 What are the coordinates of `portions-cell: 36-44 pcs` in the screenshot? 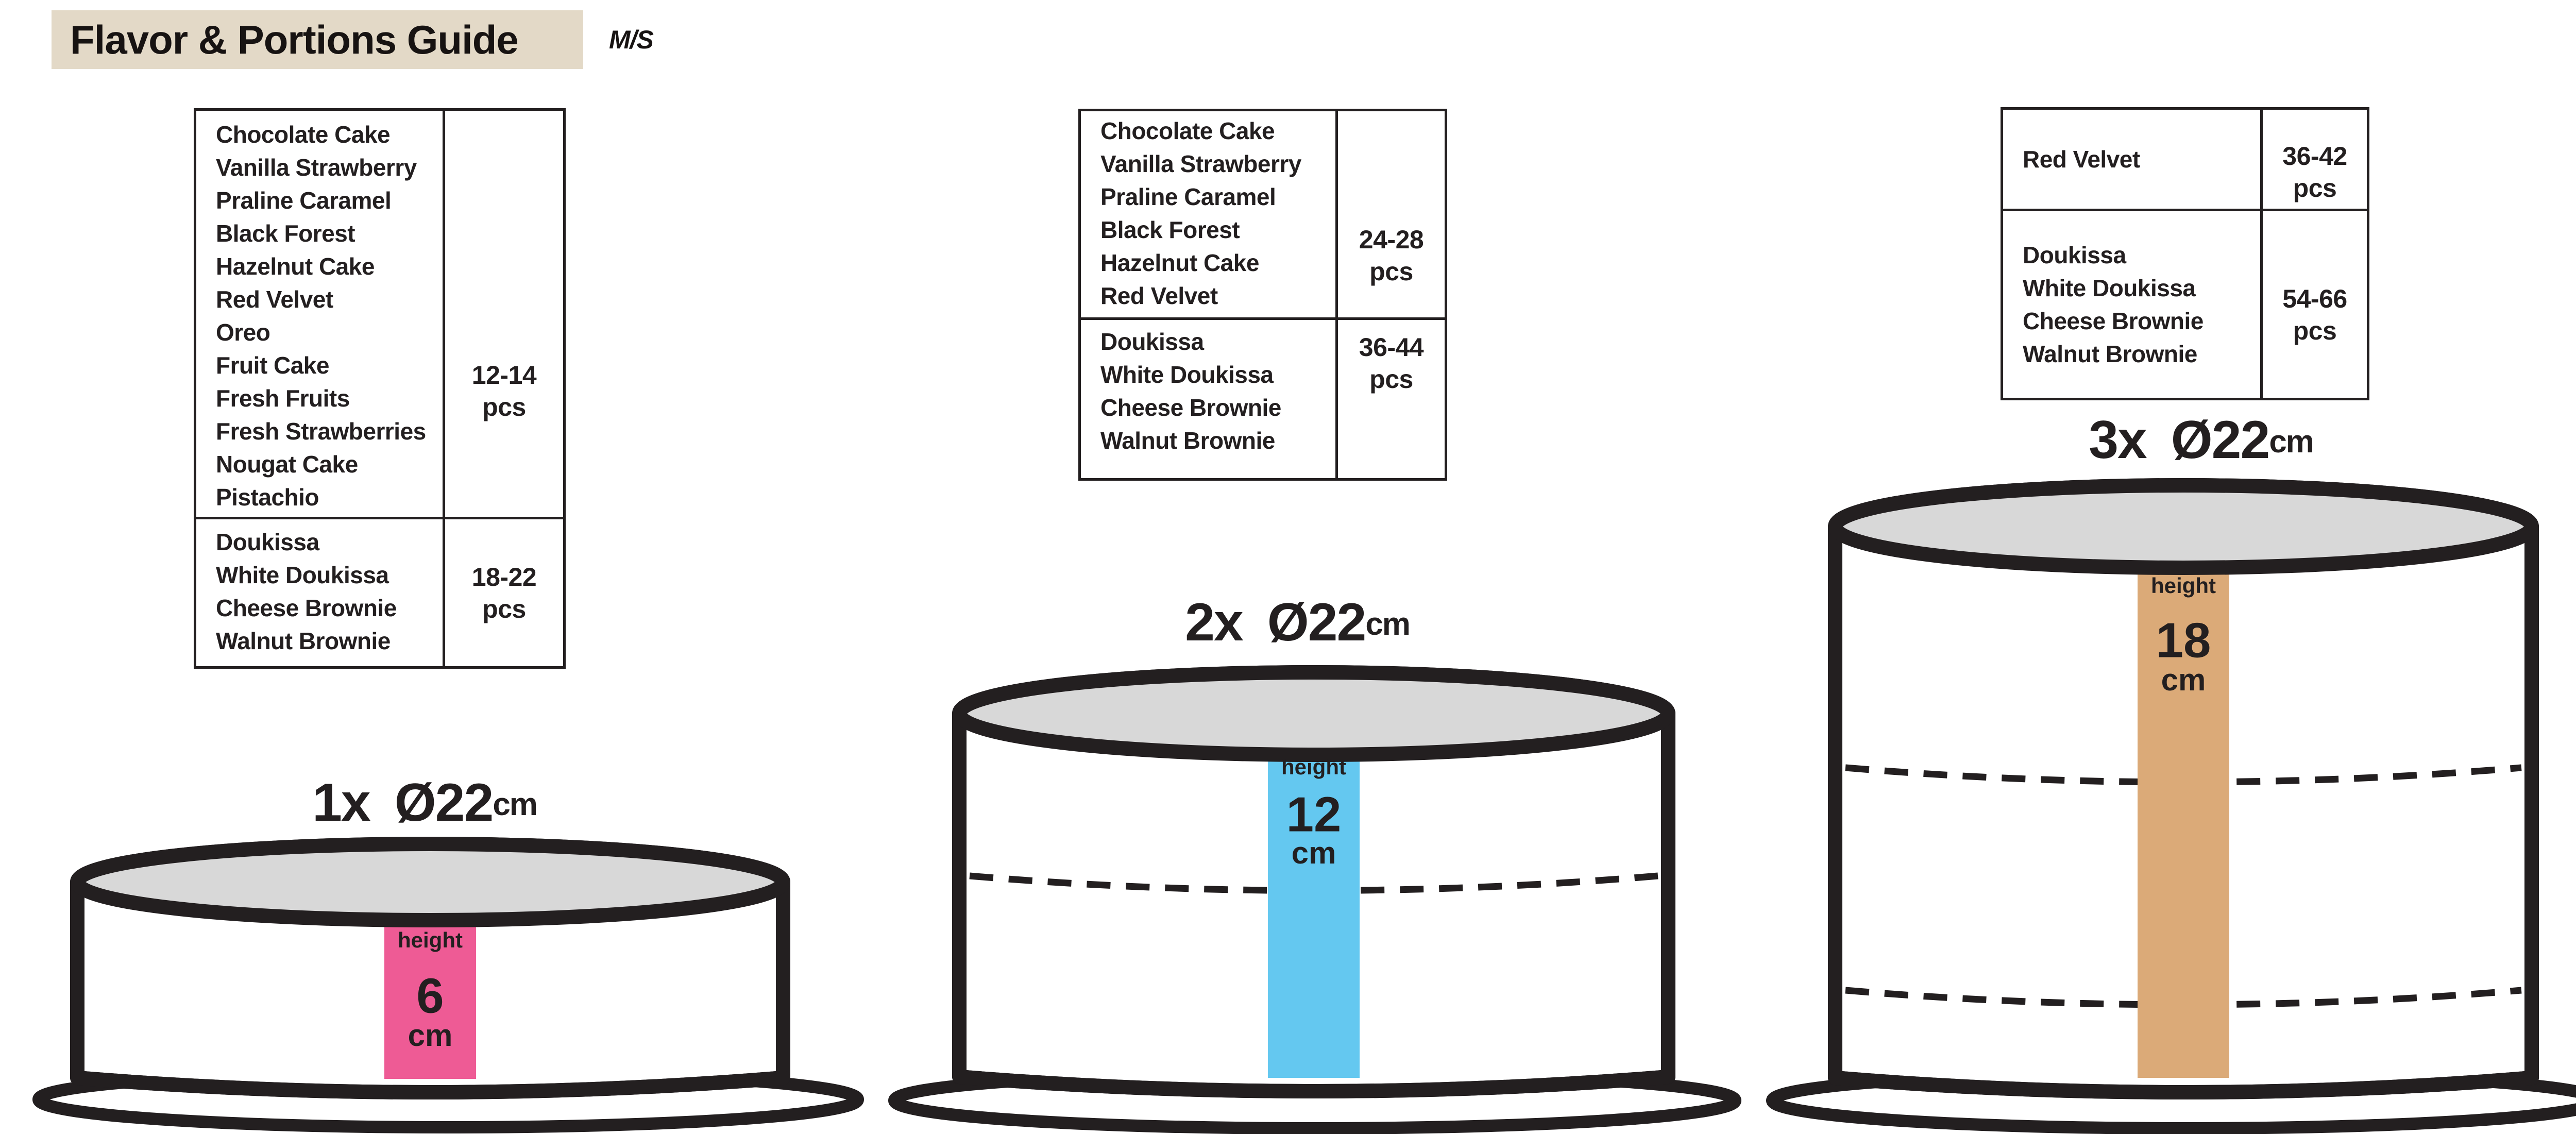 It's located at (1391, 399).